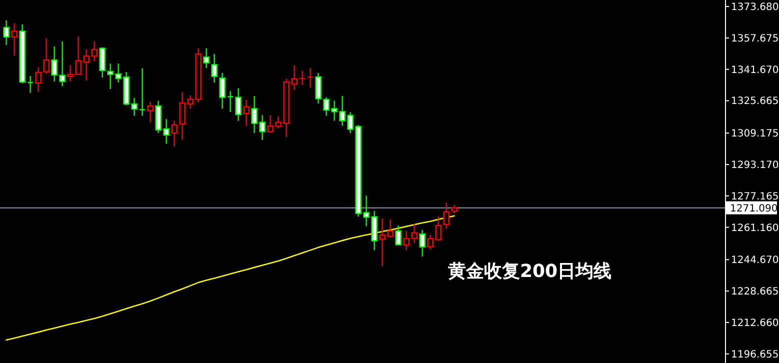 The height and width of the screenshot is (363, 779). What do you see at coordinates (755, 8) in the screenshot?
I see `y-tick-label: 1373.680` at bounding box center [755, 8].